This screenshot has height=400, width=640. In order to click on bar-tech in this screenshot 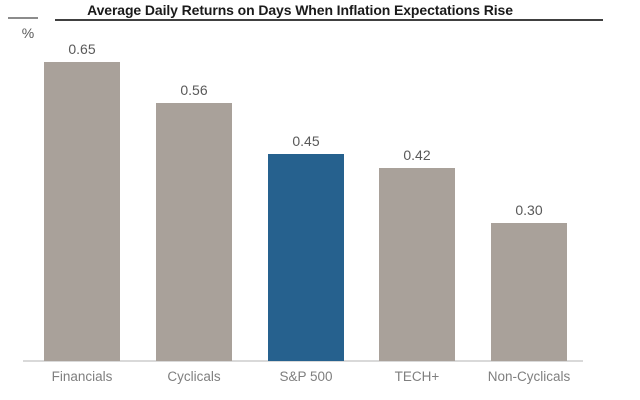, I will do `click(417, 264)`.